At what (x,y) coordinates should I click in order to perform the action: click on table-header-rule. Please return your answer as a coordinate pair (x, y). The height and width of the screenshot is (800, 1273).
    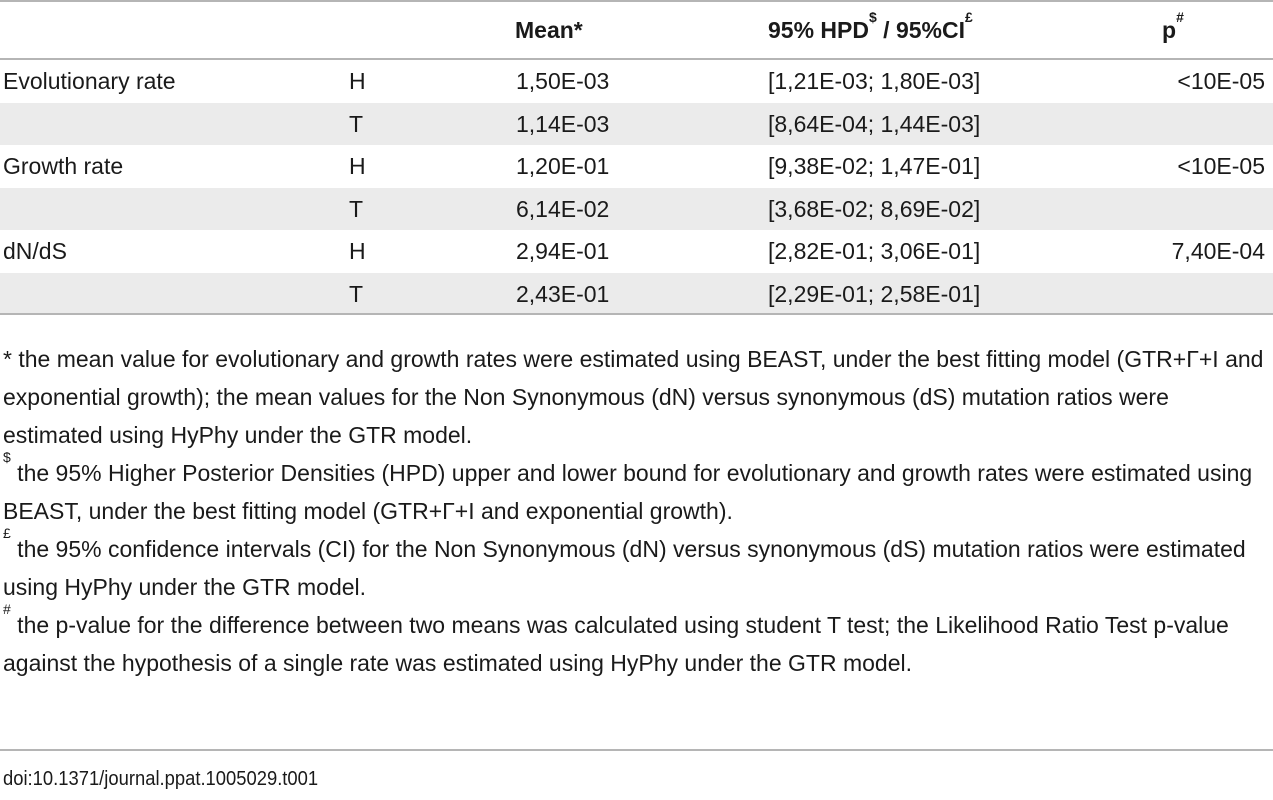
    Looking at the image, I should click on (636, 59).